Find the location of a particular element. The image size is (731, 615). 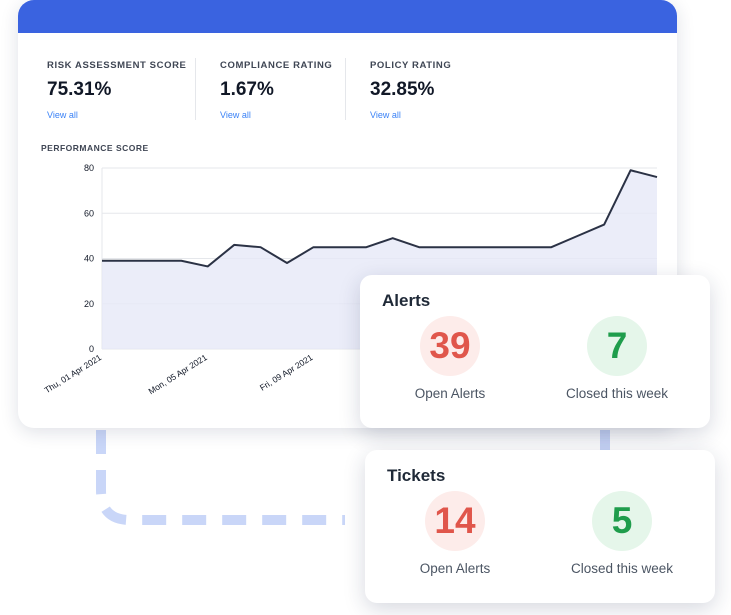

series-line is located at coordinates (380, 218).